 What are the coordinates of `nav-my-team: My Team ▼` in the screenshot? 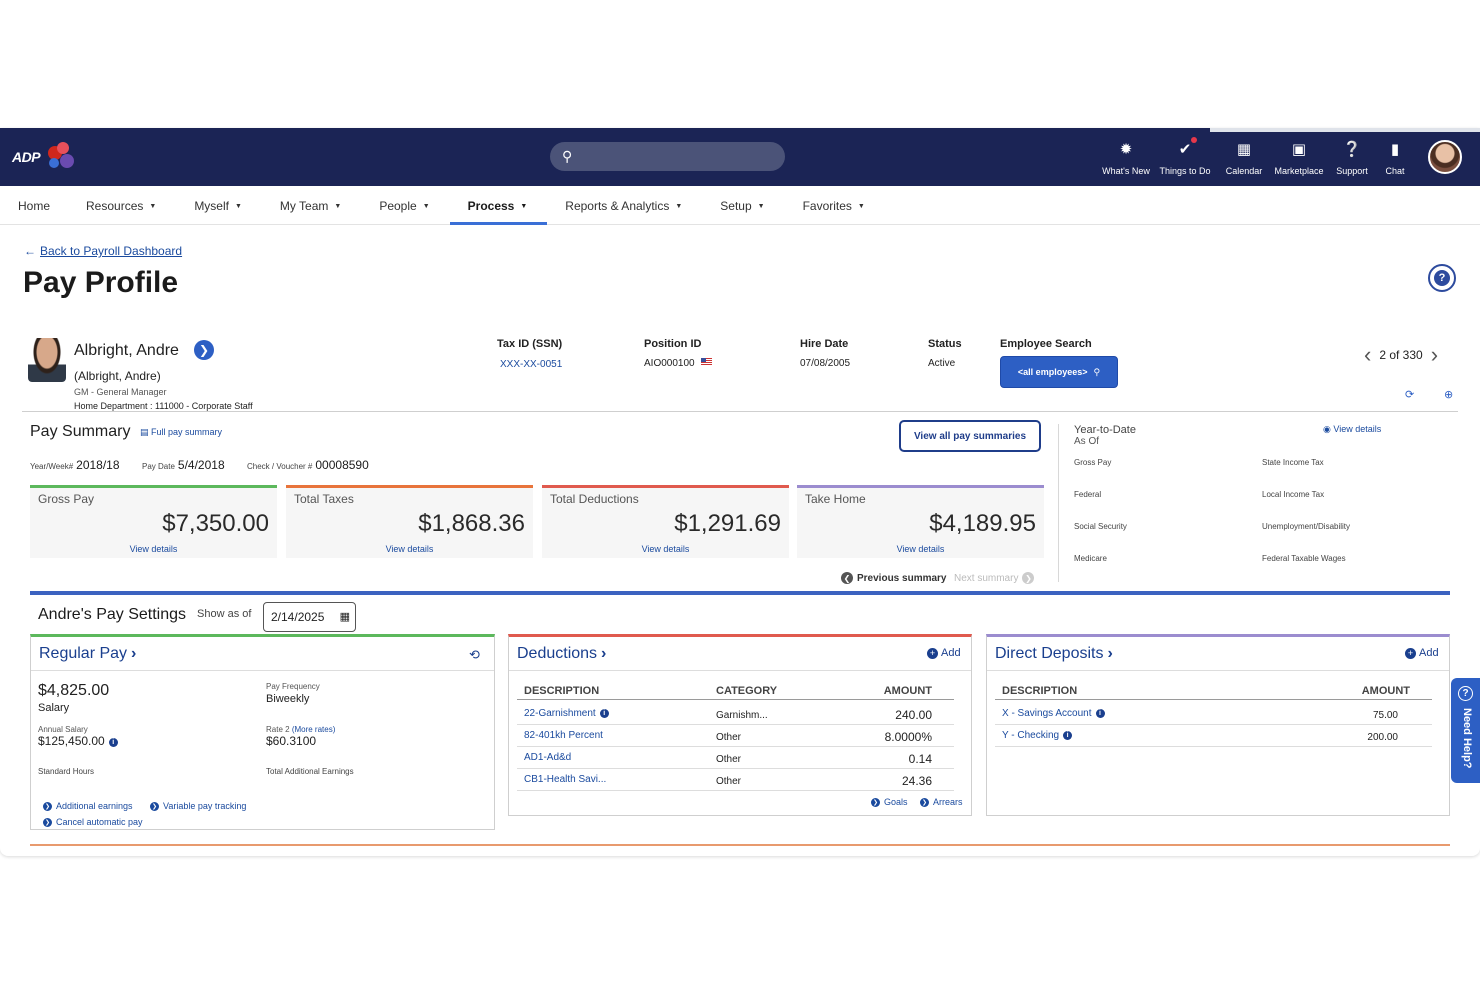 It's located at (310, 205).